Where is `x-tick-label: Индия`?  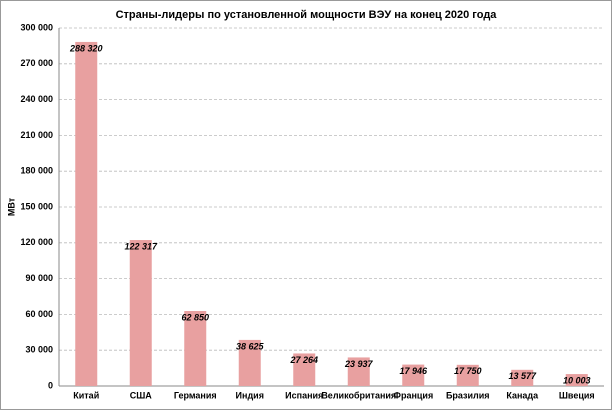
x-tick-label: Индия is located at coordinates (250, 395).